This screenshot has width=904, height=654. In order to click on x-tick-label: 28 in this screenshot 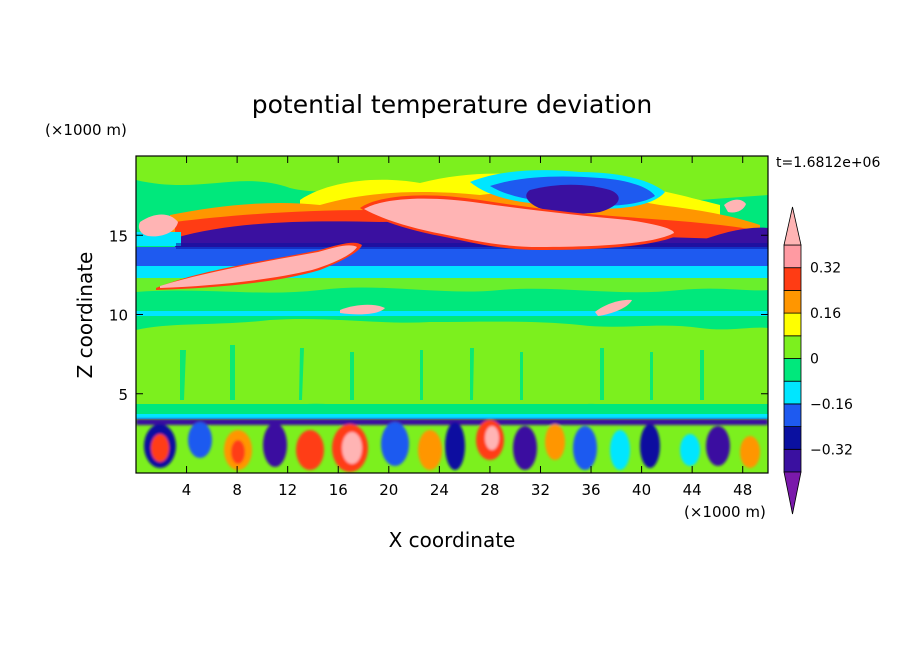, I will do `click(489, 490)`.